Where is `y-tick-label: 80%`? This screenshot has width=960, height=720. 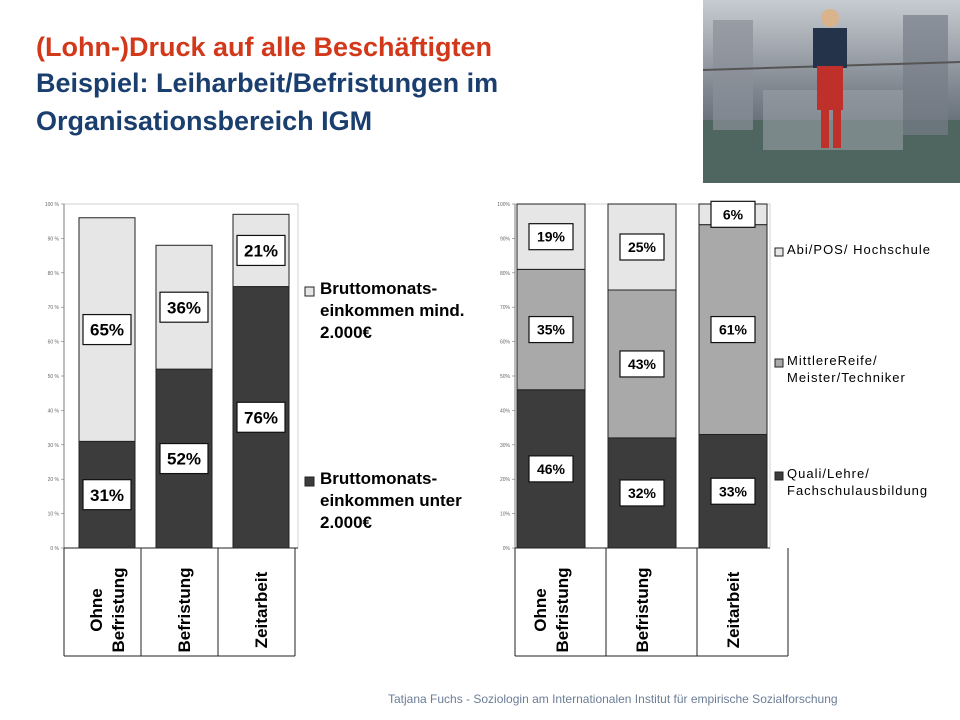
y-tick-label: 80% is located at coordinates (505, 274).